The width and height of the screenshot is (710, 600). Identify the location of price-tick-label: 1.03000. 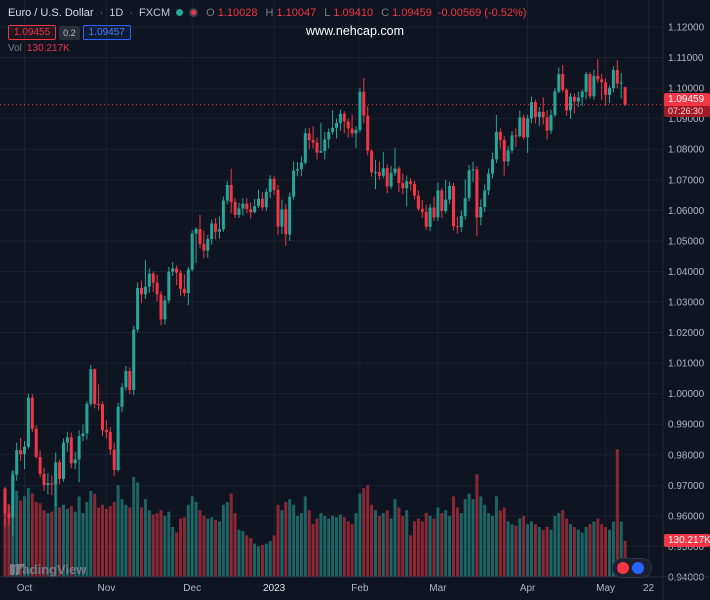
(686, 303).